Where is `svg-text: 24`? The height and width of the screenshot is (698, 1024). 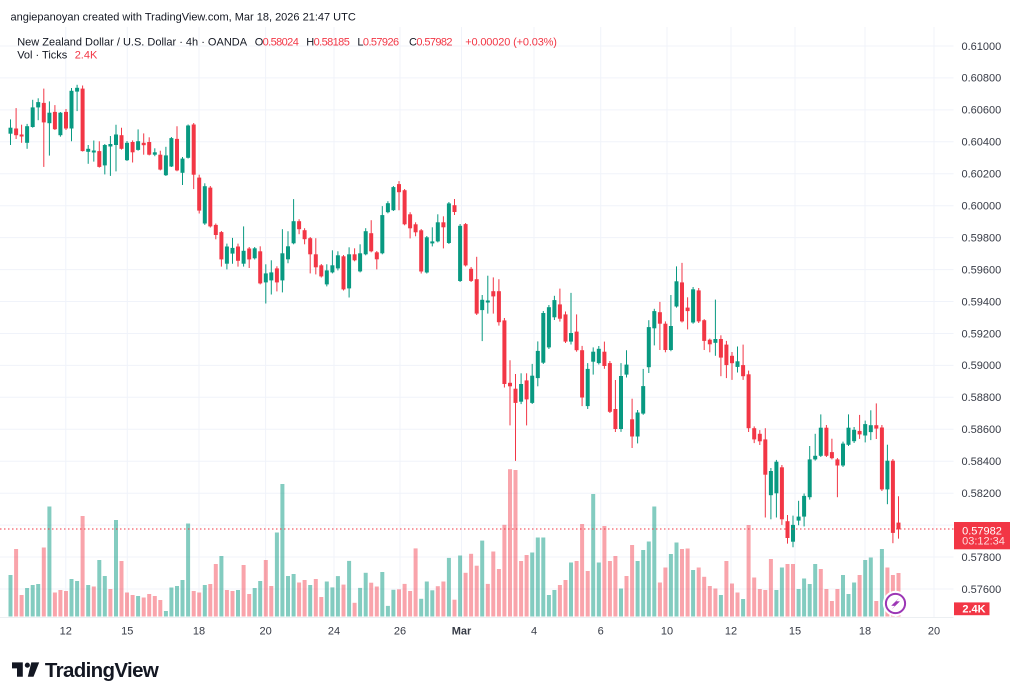
svg-text: 24 is located at coordinates (334, 632).